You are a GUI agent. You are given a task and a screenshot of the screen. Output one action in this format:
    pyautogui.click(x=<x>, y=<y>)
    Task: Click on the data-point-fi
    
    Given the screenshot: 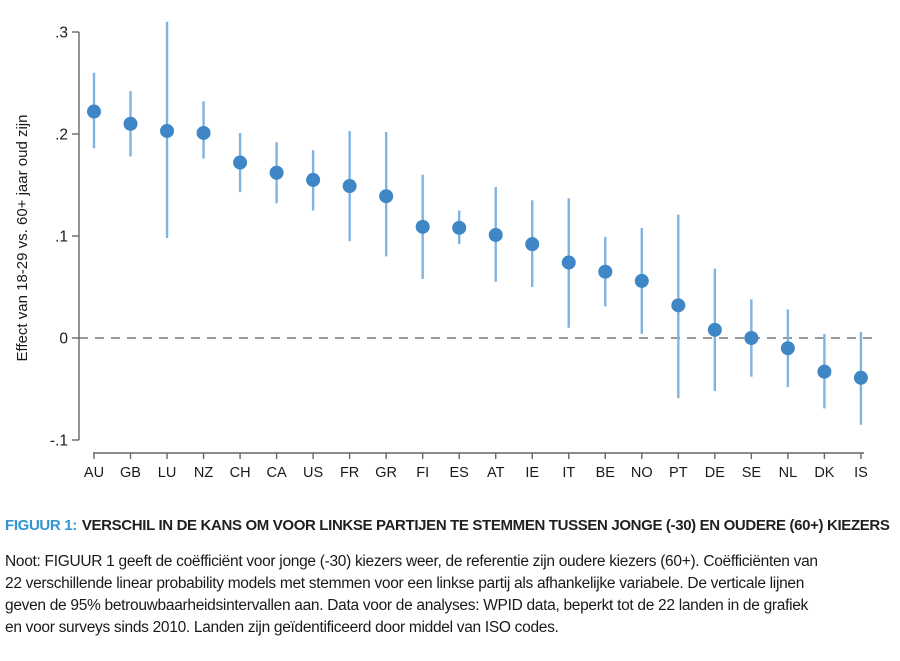 What is the action you would take?
    pyautogui.click(x=422, y=226)
    